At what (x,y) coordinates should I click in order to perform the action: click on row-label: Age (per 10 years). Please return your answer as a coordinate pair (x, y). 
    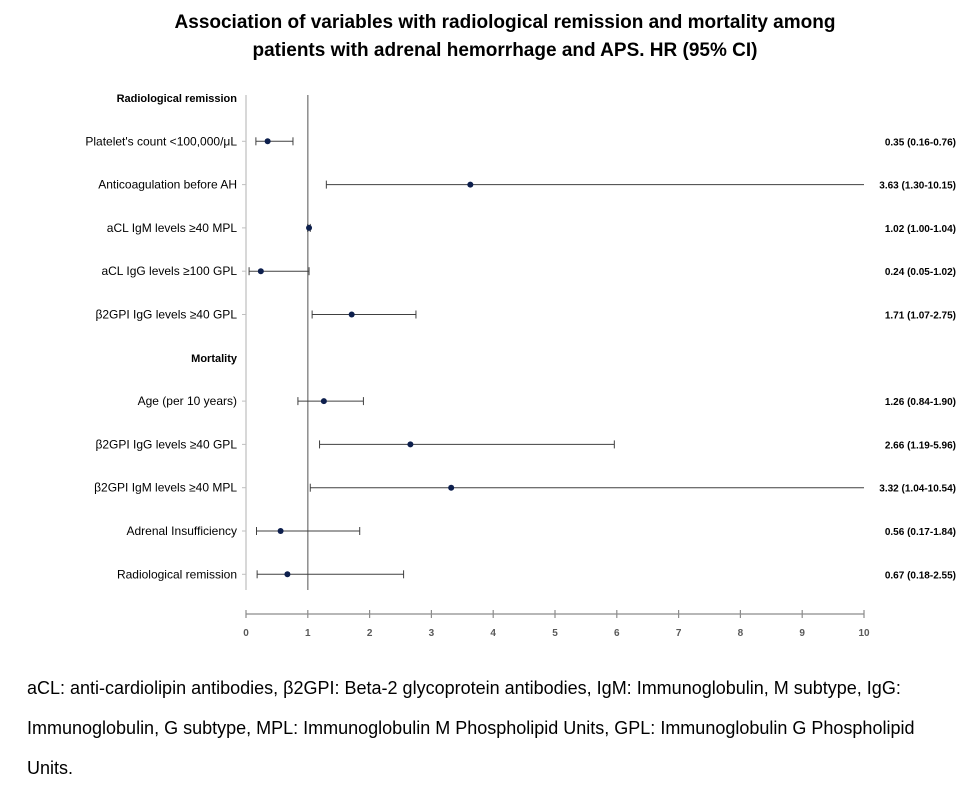
    Looking at the image, I should click on (187, 401).